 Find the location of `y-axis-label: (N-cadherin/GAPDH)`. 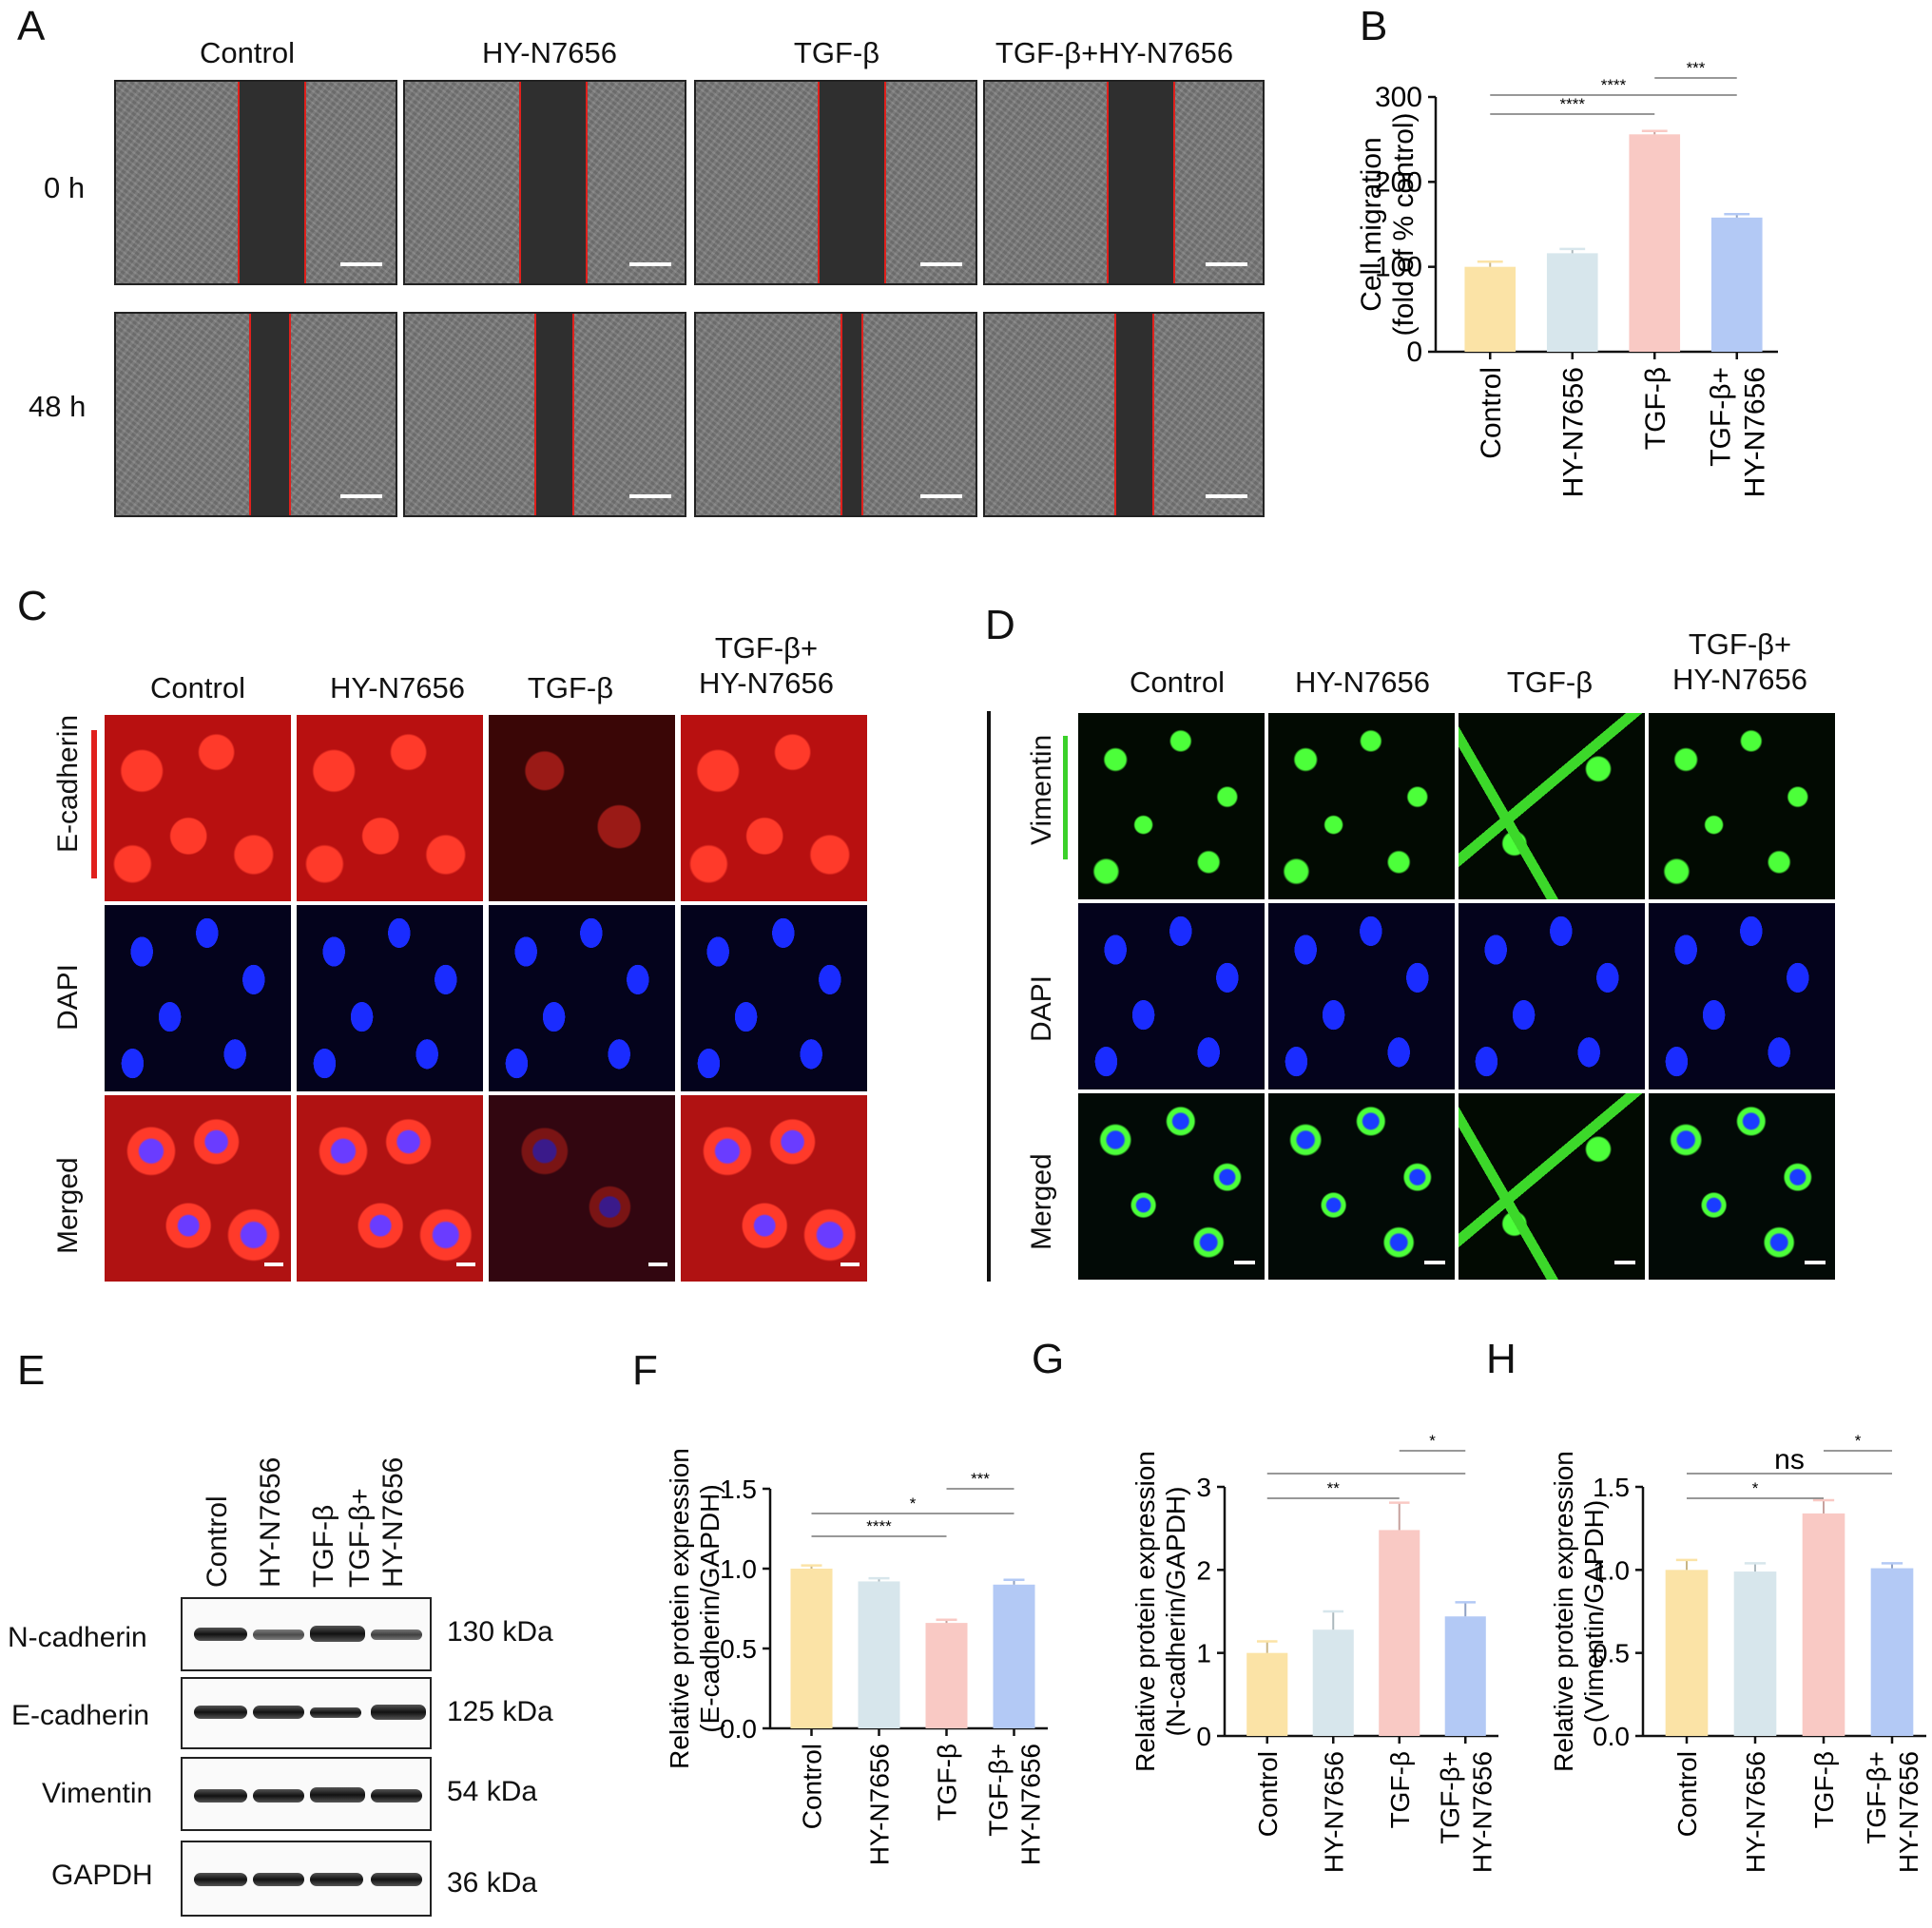

y-axis-label: (N-cadherin/GAPDH) is located at coordinates (1175, 1612).